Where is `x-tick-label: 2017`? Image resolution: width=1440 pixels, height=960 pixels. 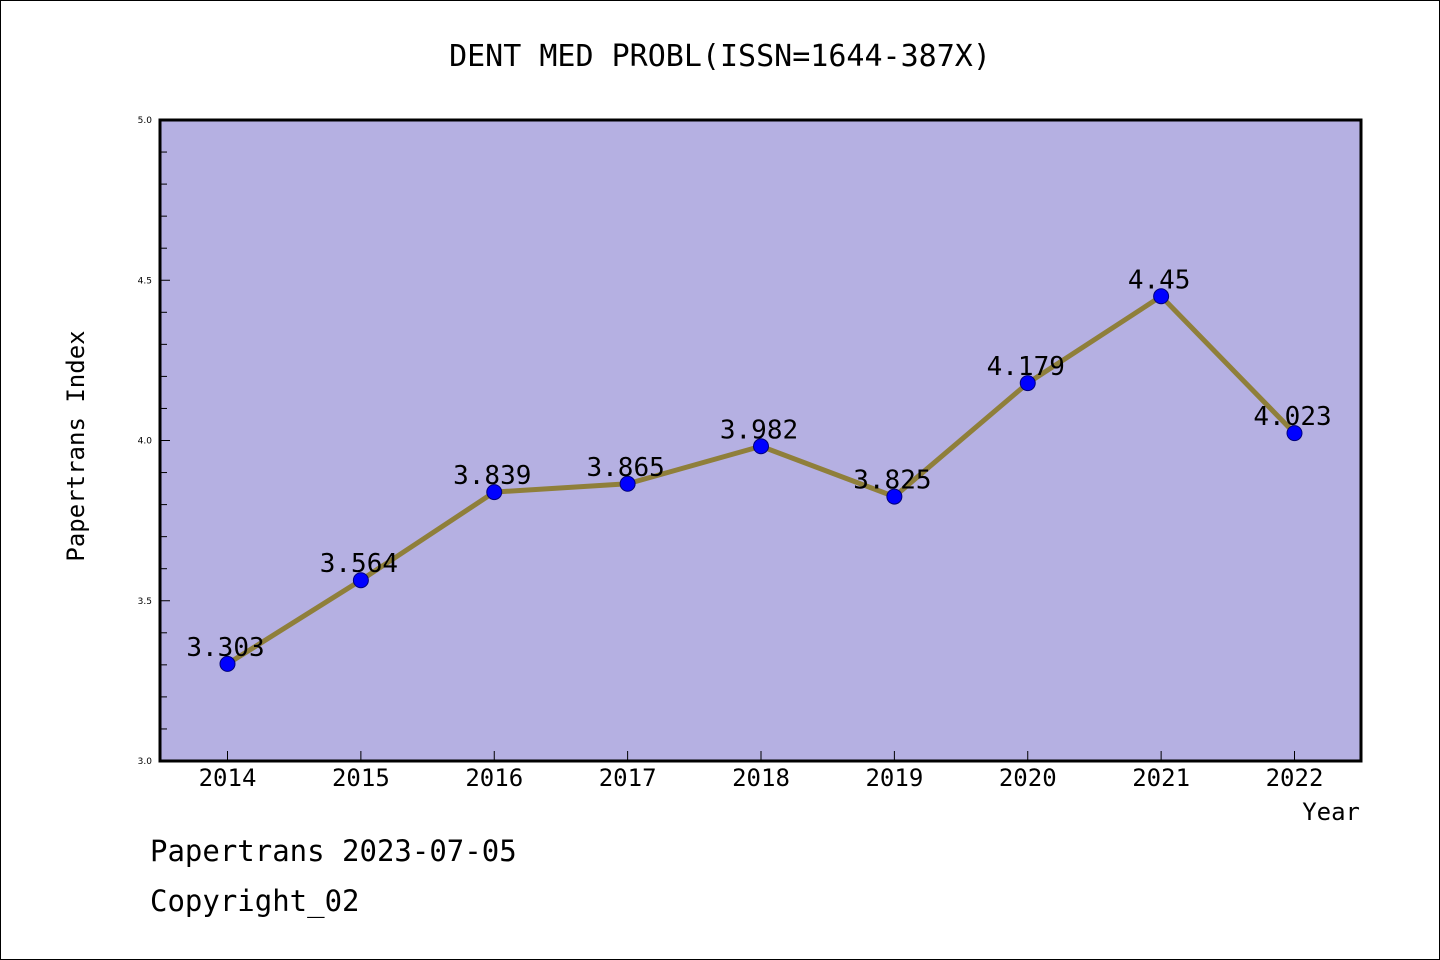 x-tick-label: 2017 is located at coordinates (628, 778).